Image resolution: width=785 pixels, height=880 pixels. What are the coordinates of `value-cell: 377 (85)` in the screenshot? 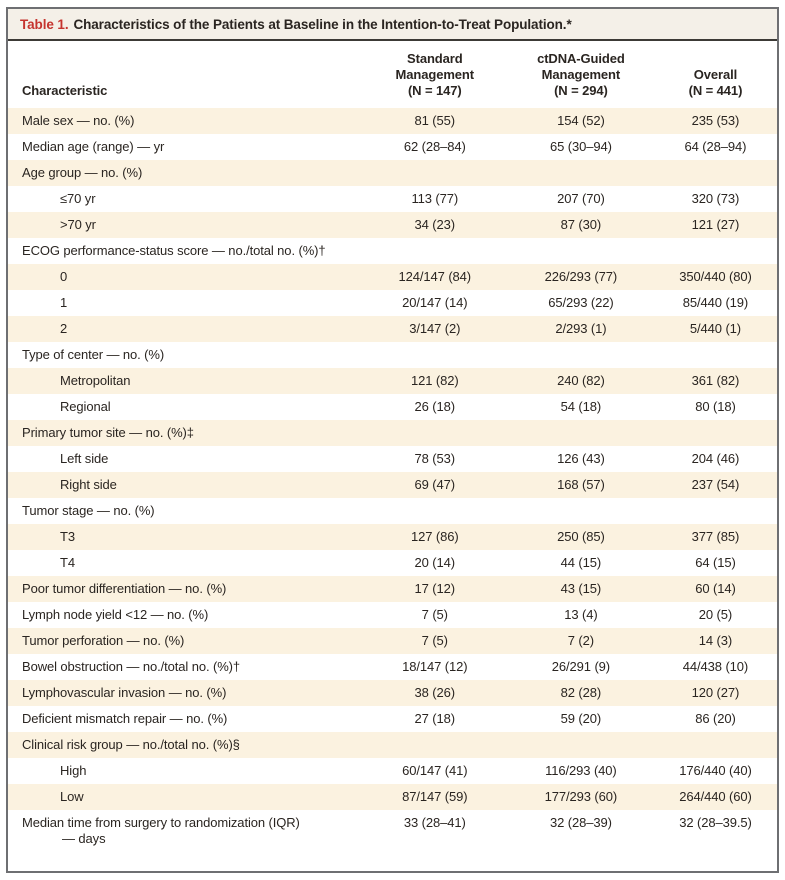 It's located at (715, 536).